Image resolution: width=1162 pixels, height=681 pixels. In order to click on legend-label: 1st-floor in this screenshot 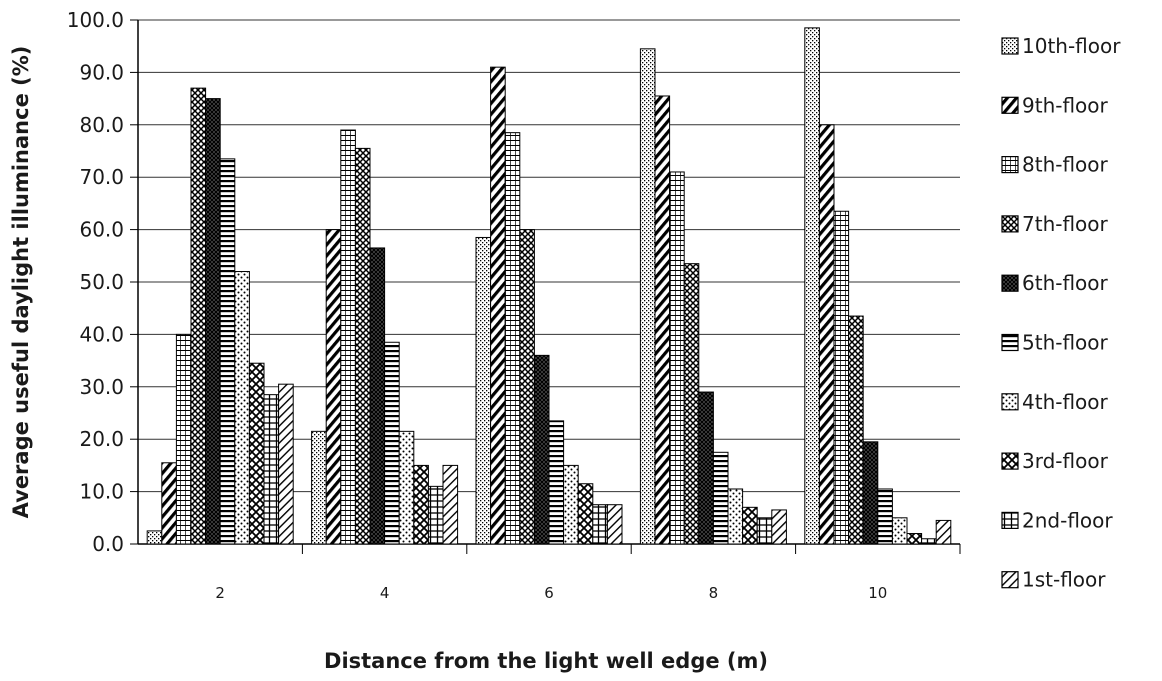, I will do `click(1064, 580)`.